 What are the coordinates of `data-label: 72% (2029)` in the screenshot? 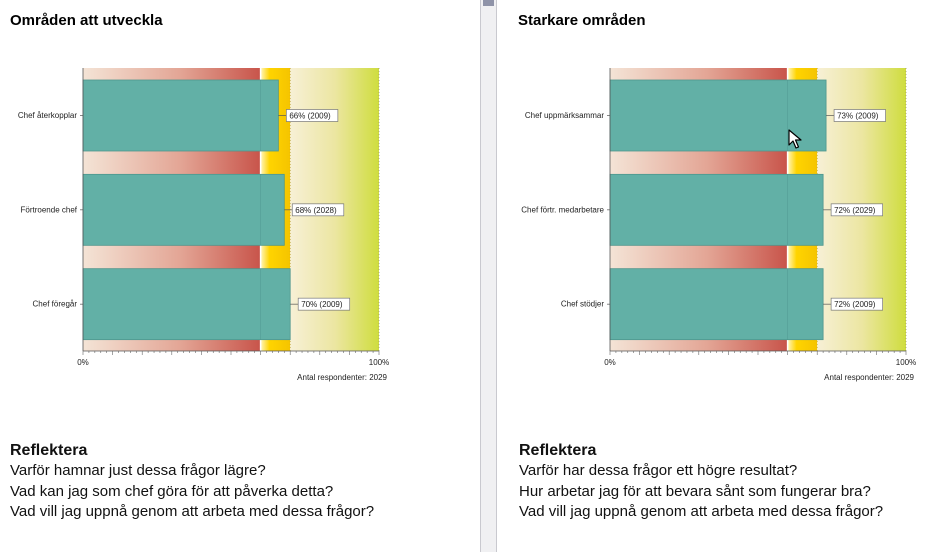 It's located at (855, 210).